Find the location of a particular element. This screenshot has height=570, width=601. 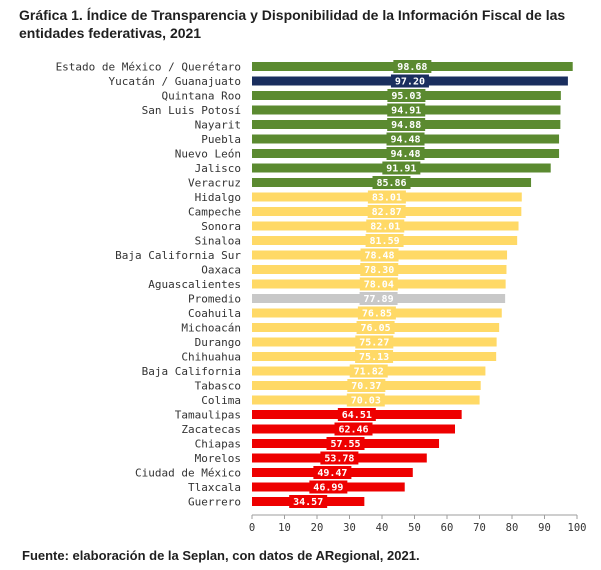

value-label-durango: 75.27 is located at coordinates (374, 343).